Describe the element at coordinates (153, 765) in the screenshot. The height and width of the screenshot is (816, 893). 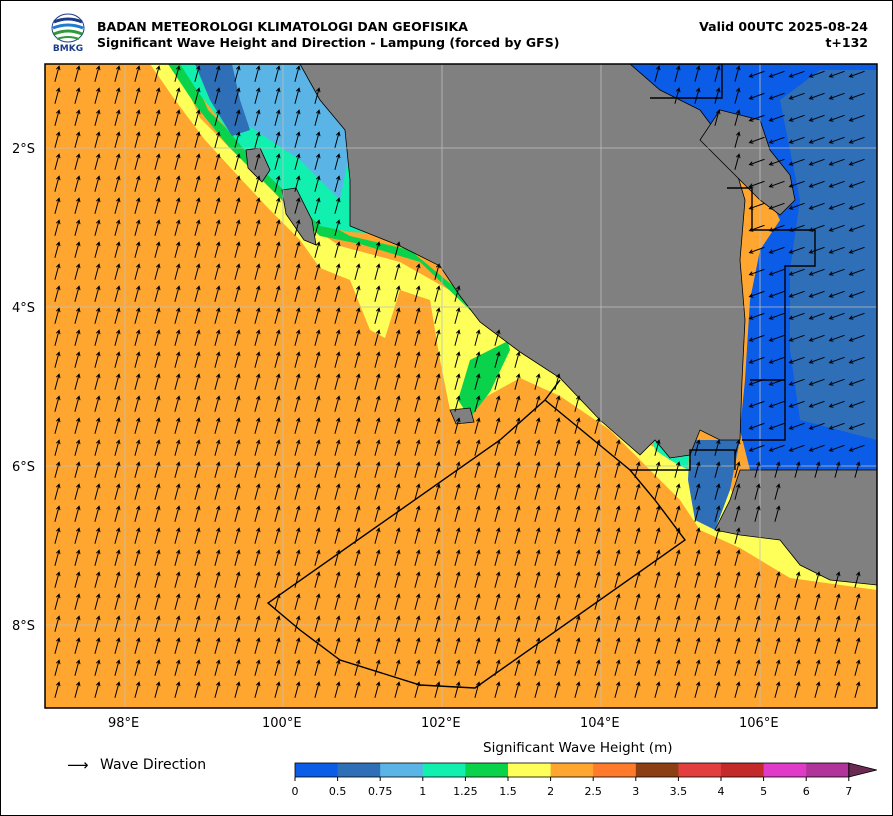
I see `wave-direction-legend-label: Wave Direction` at that location.